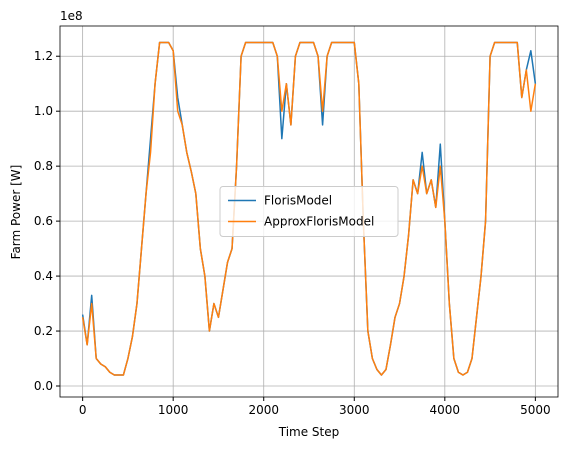  I want to click on legend-label: FlorisModel, so click(298, 201).